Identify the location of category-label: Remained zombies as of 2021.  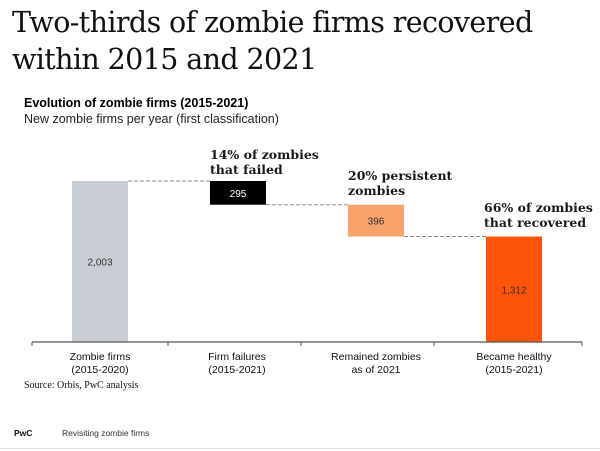
(376, 363).